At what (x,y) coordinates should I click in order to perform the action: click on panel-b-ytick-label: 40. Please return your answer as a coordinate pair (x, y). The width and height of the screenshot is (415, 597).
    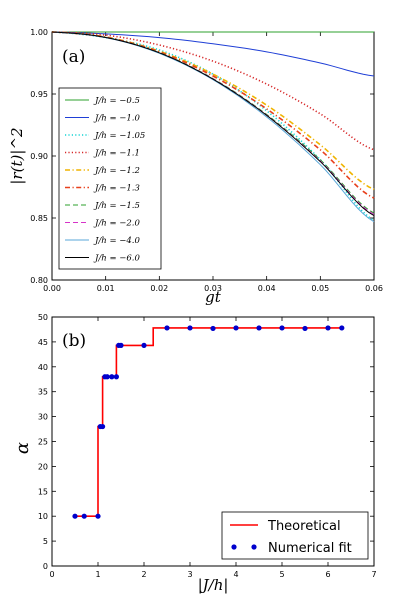
    Looking at the image, I should click on (43, 367).